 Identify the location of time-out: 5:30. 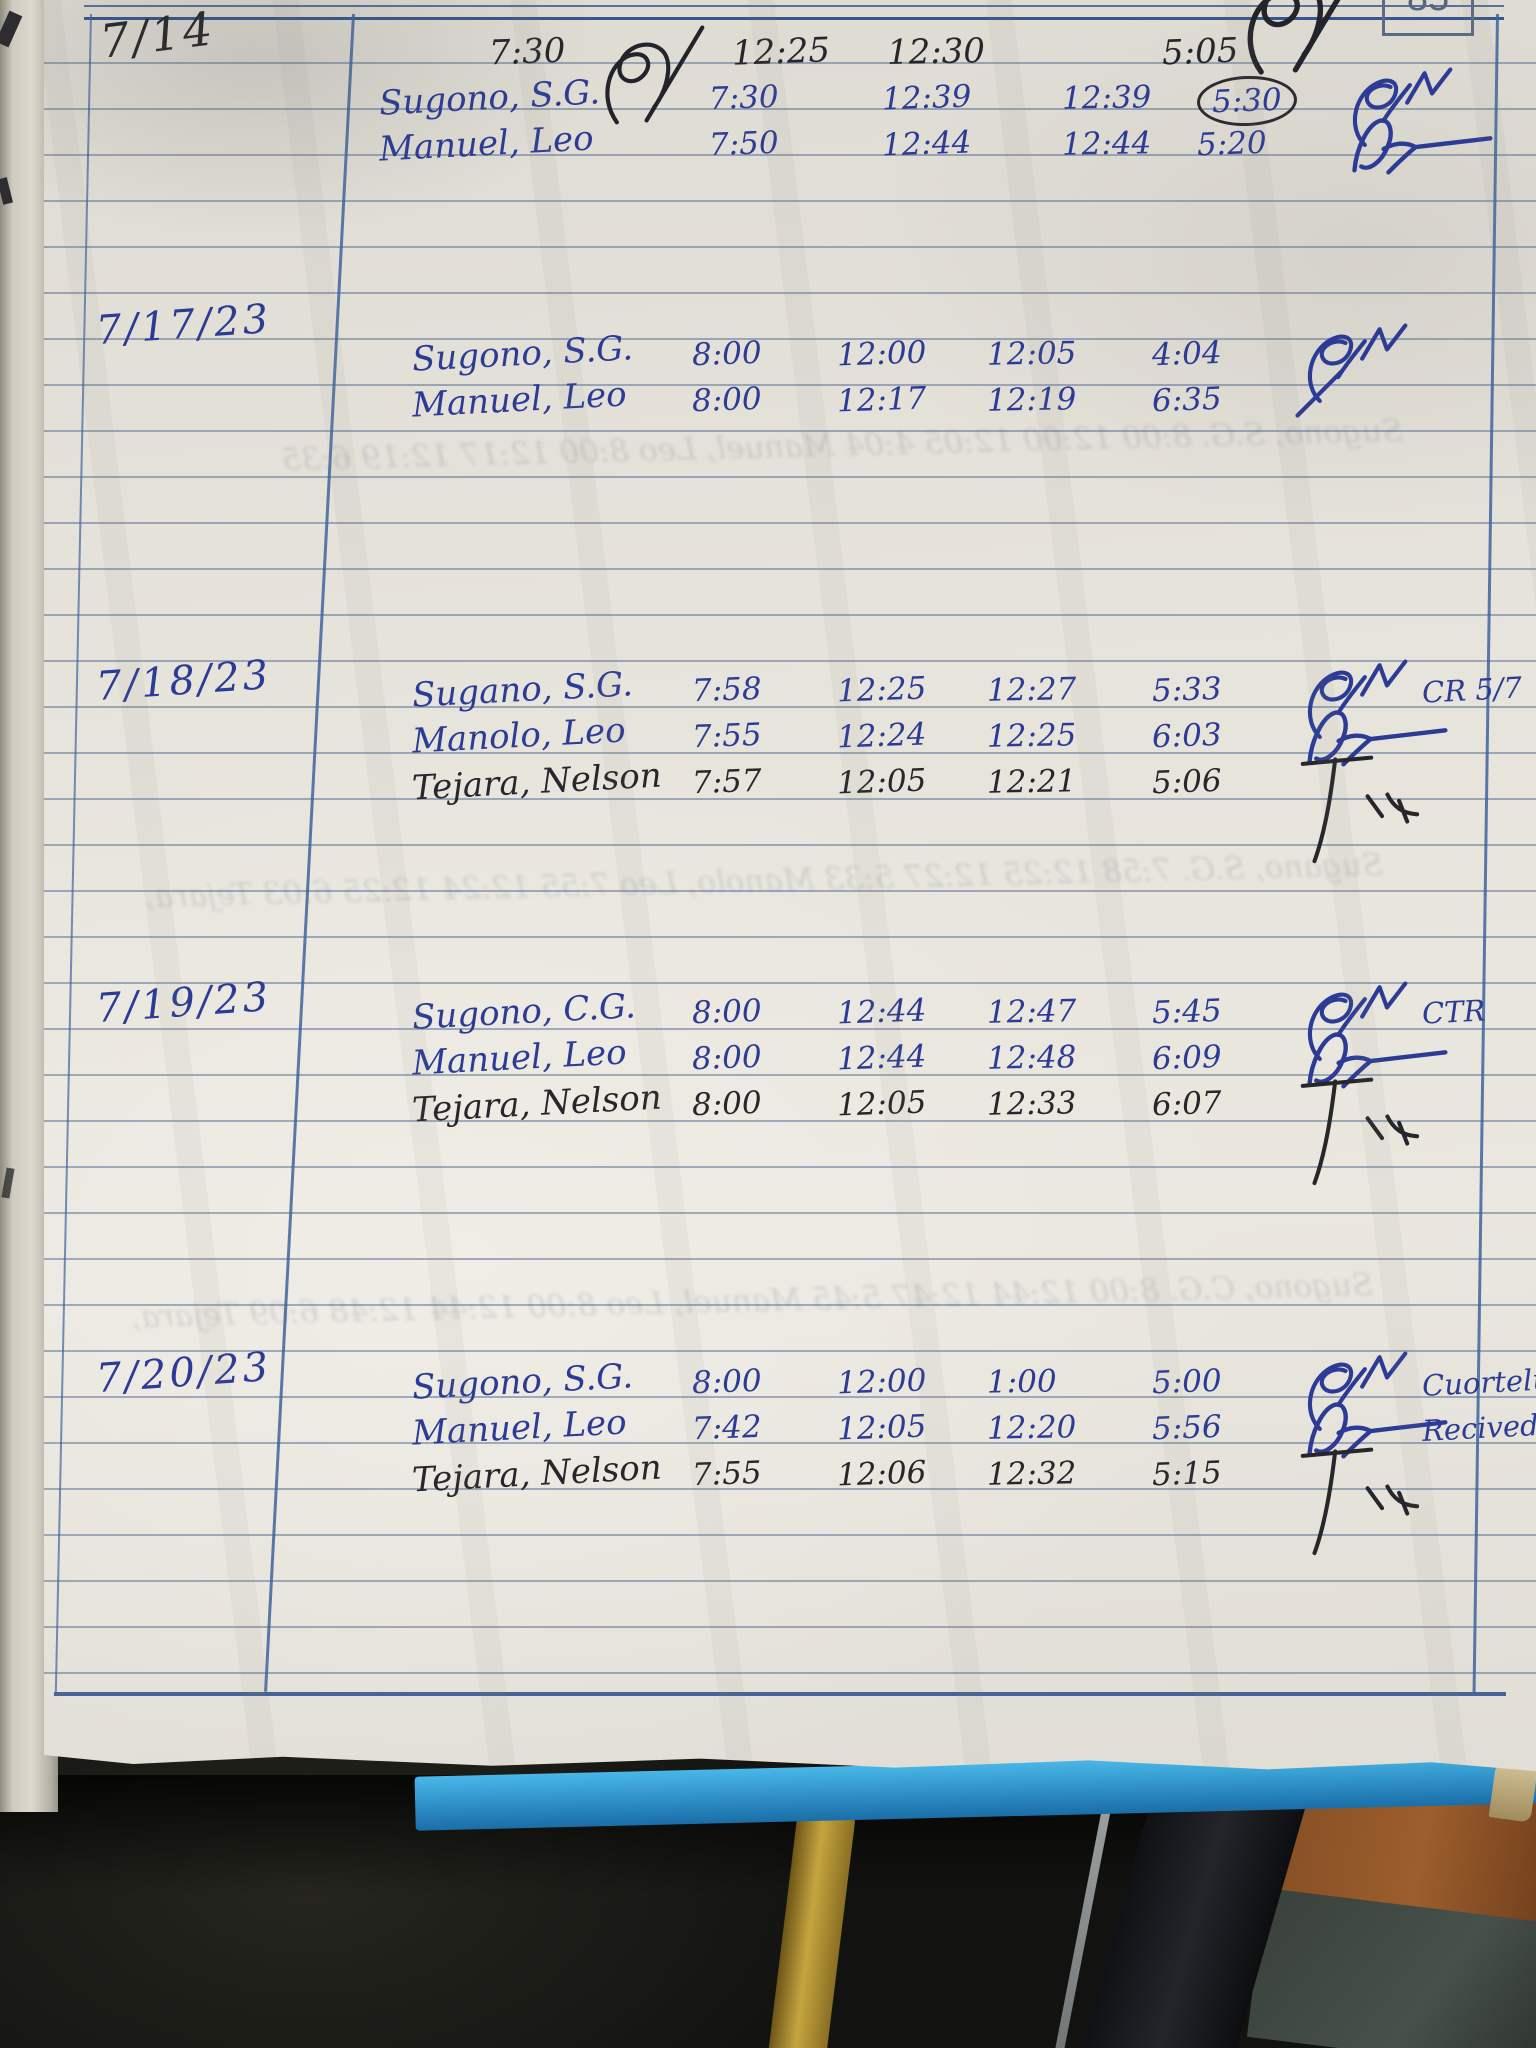
(1247, 101).